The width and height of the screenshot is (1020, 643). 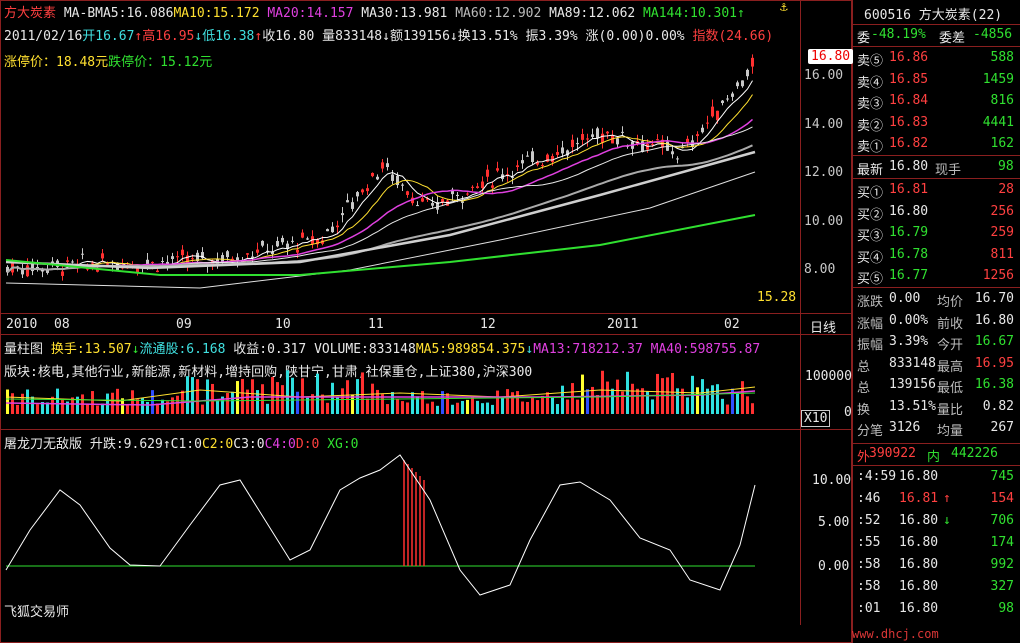 I want to click on period-label: 日线, so click(x=823, y=328).